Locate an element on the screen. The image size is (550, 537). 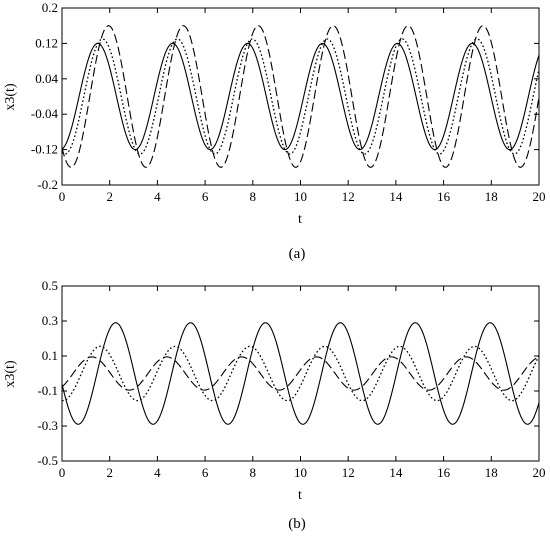
y-tick-label: 0.12 is located at coordinates (46, 42).